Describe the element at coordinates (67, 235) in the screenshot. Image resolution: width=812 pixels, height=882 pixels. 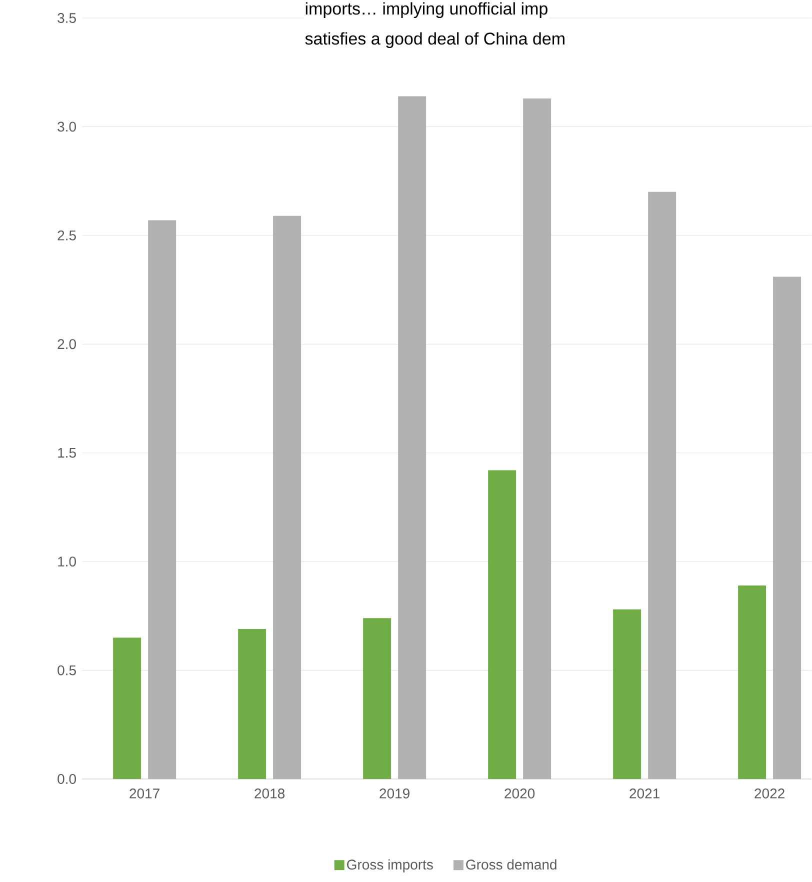
I see `y-tick-label: 2.5` at that location.